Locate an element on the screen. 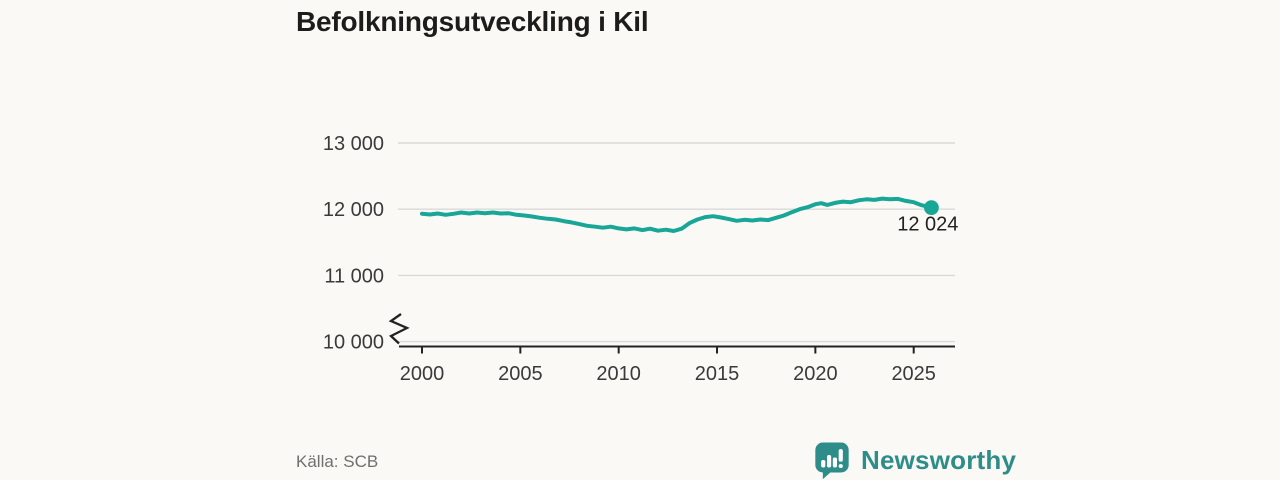 The height and width of the screenshot is (480, 1280). x-tick-label: 2025 is located at coordinates (913, 374).